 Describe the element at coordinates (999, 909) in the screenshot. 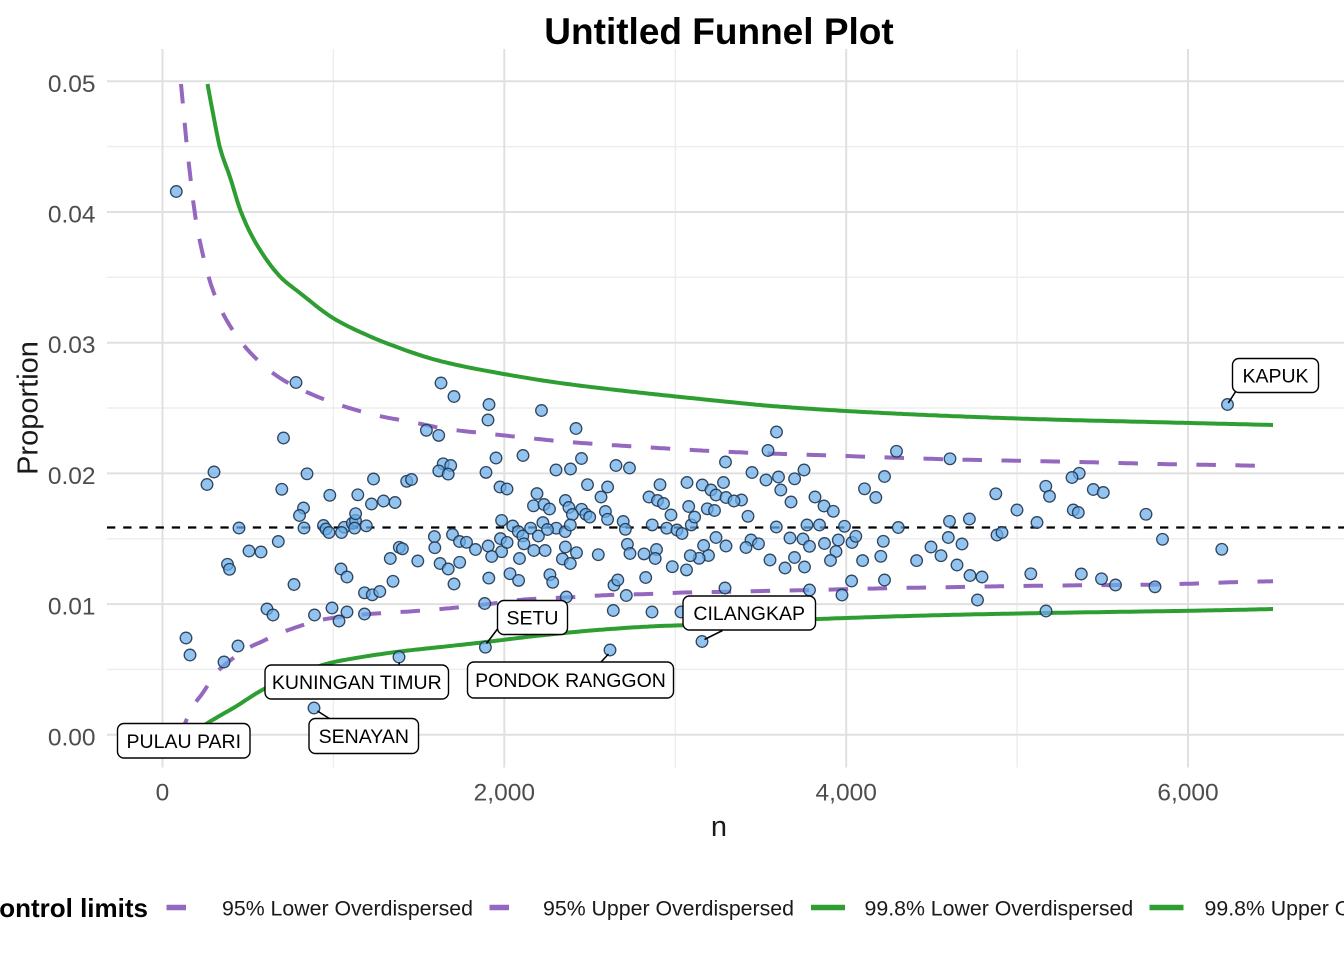

I see `svg-text: 99.8% Lower Overdispersed` at that location.